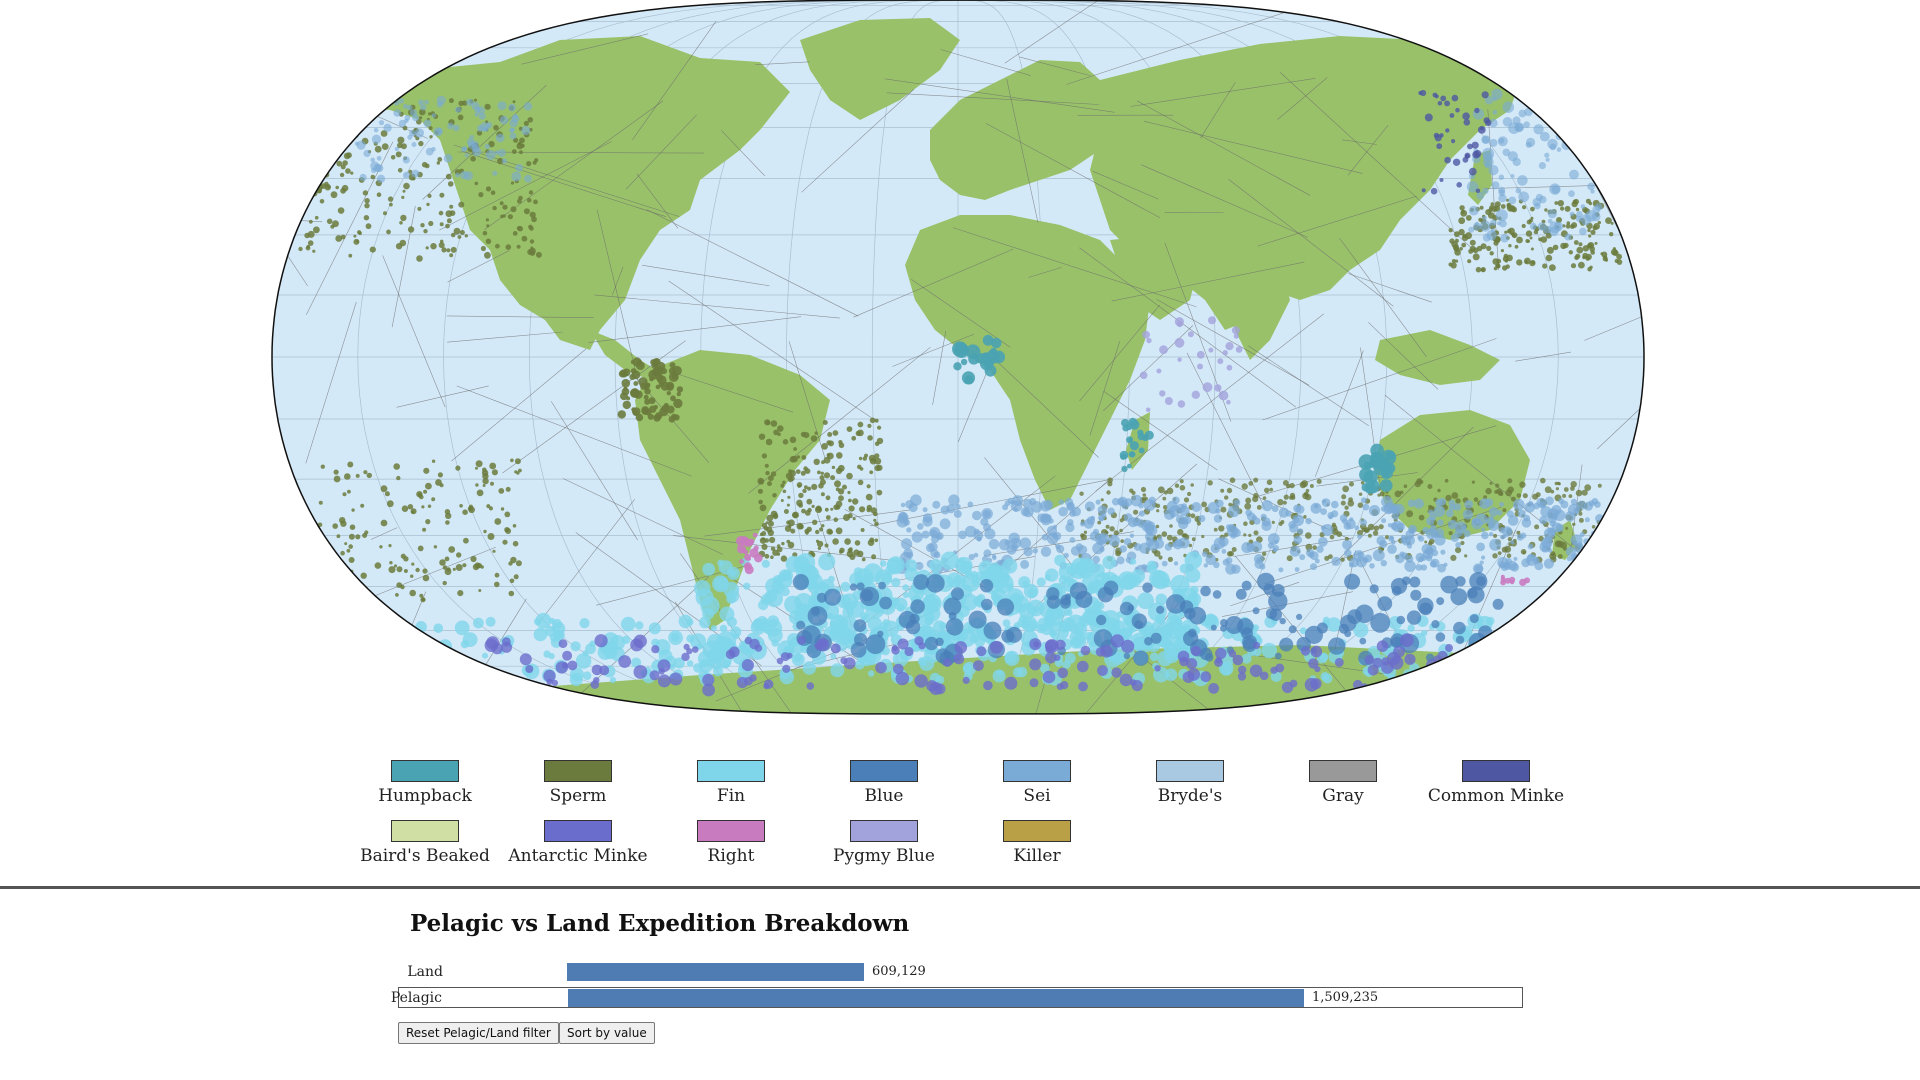 The height and width of the screenshot is (1080, 1920). What do you see at coordinates (607, 1033) in the screenshot?
I see `sort-by-value-button: Sort by value` at bounding box center [607, 1033].